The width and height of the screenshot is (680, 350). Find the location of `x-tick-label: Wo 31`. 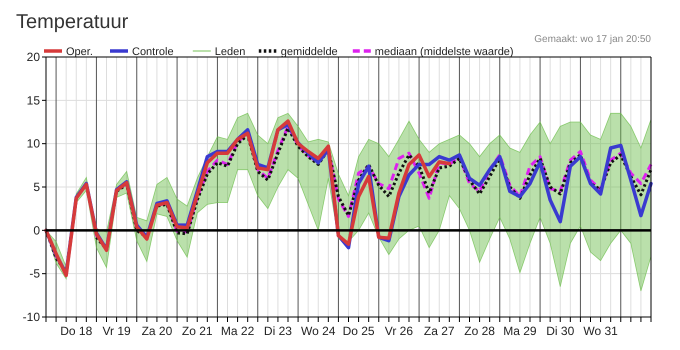

x-tick-label: Wo 31 is located at coordinates (600, 331).